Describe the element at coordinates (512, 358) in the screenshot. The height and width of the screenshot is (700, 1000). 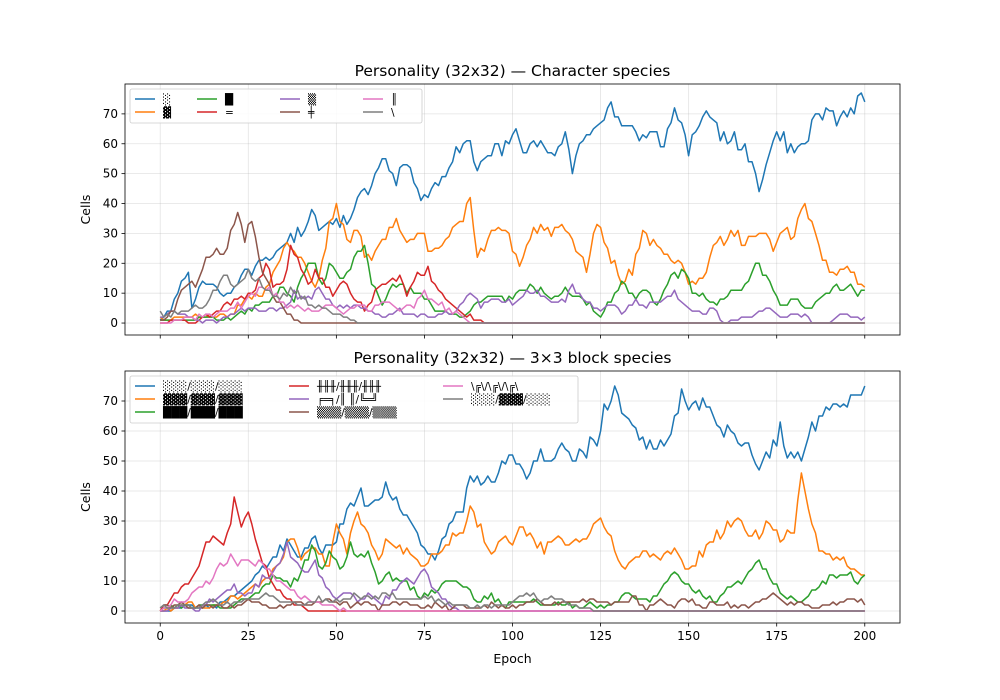
I see `chart-title: Personality (32x32) — 3×3 block species` at that location.